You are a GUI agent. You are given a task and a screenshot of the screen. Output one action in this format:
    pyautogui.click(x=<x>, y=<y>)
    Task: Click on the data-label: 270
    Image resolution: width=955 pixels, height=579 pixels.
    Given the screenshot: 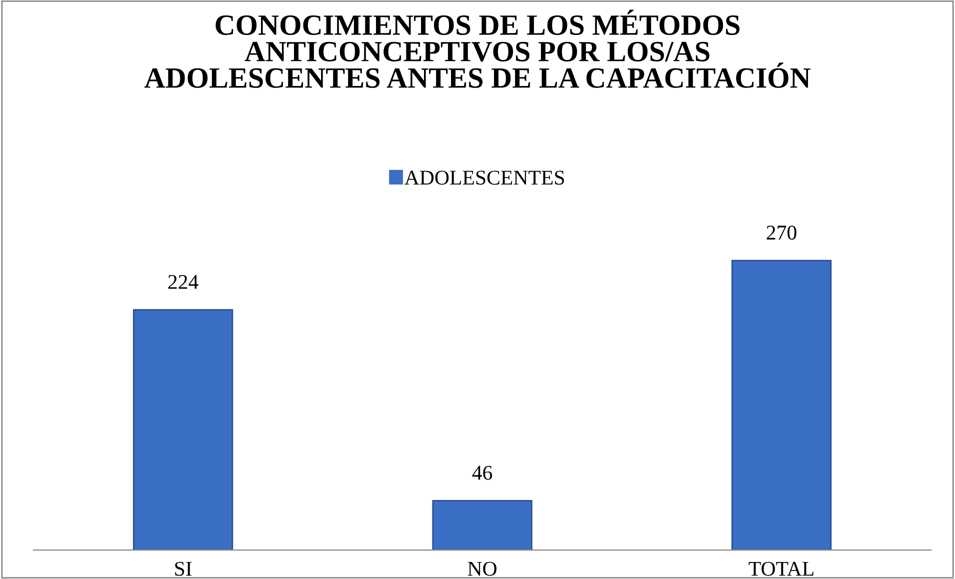 What is the action you would take?
    pyautogui.click(x=781, y=233)
    